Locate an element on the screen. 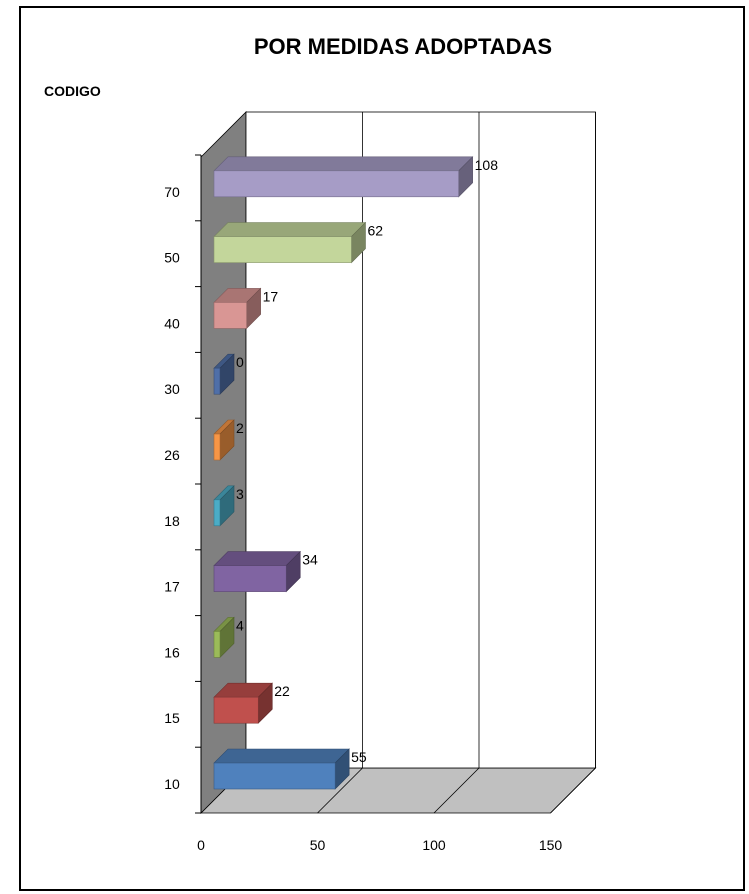  y-tick-label: 26 is located at coordinates (172, 455).